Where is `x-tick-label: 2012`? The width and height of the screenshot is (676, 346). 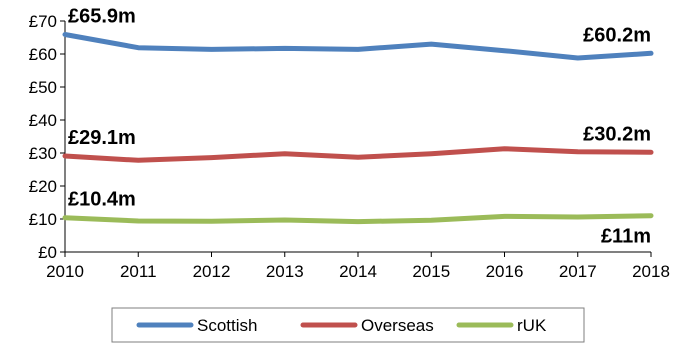 x-tick-label: 2012 is located at coordinates (212, 271).